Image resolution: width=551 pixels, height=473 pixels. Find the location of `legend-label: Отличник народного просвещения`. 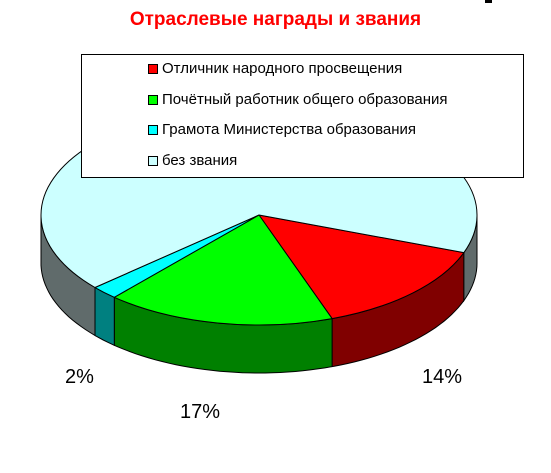

legend-label: Отличник народного просвещения is located at coordinates (282, 68).